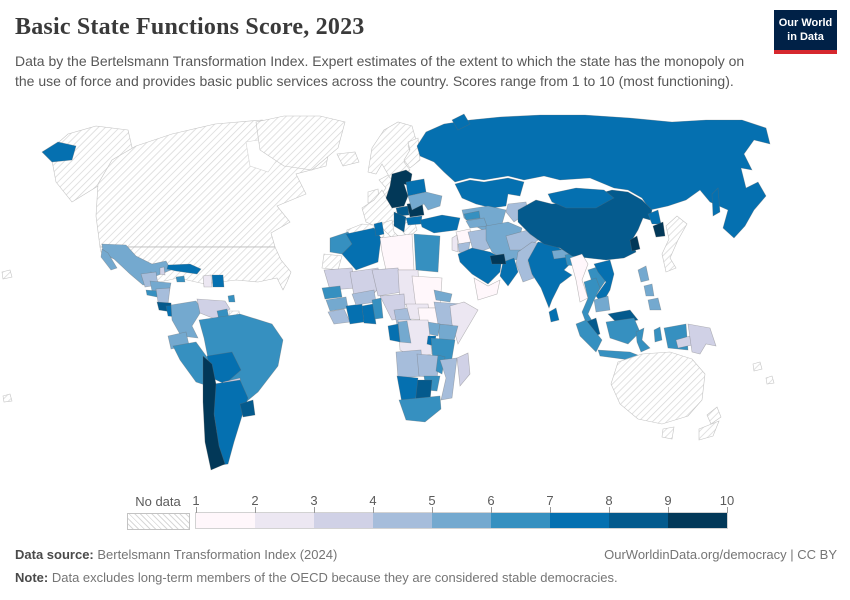 The height and width of the screenshot is (600, 850). Describe the element at coordinates (162, 271) in the screenshot. I see `region-belize: Belize` at that location.